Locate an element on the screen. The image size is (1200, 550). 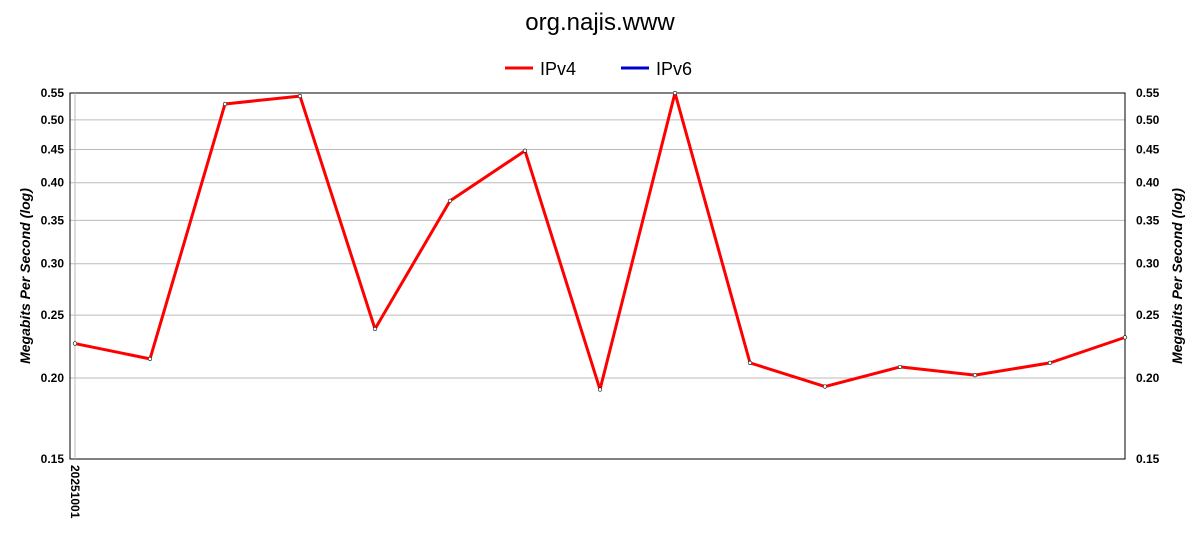
y-tick-label-left: 0.15 is located at coordinates (53, 459).